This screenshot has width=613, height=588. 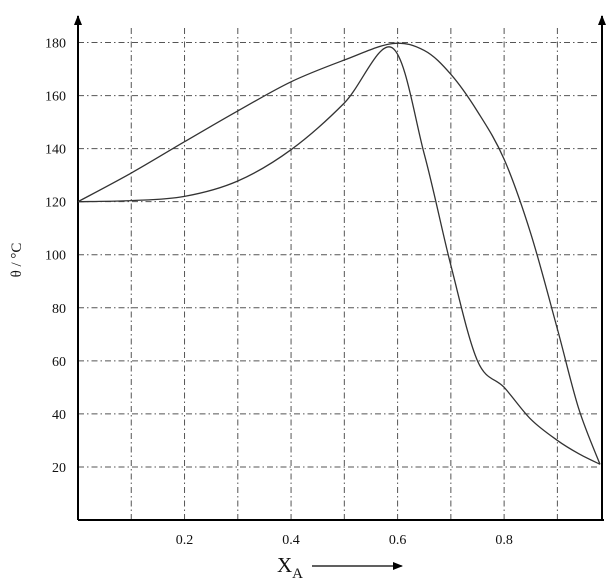 I want to click on x-tick-label: 0.2, so click(x=185, y=540).